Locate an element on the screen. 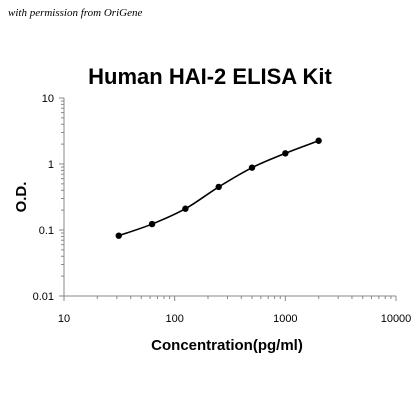  y-tick-label: 10 is located at coordinates (48, 99).